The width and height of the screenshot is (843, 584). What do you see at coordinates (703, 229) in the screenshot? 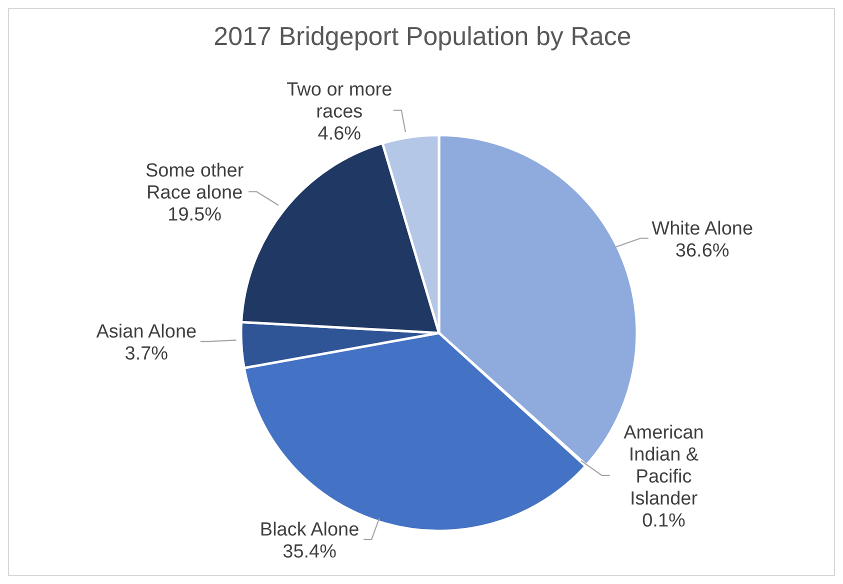
I see `slice-label: White Alone` at bounding box center [703, 229].